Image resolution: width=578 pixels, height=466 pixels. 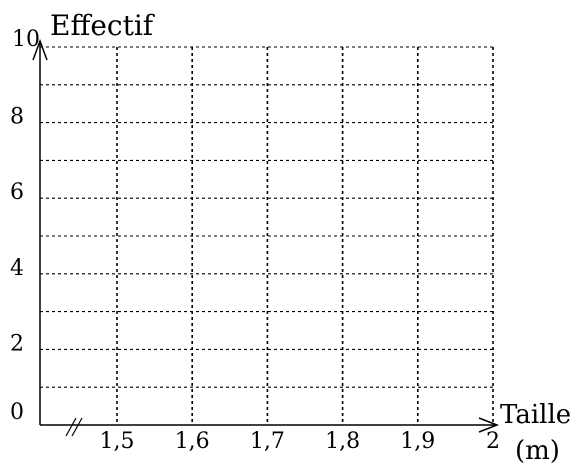 I want to click on y-tick-label: 6, so click(x=17, y=192).